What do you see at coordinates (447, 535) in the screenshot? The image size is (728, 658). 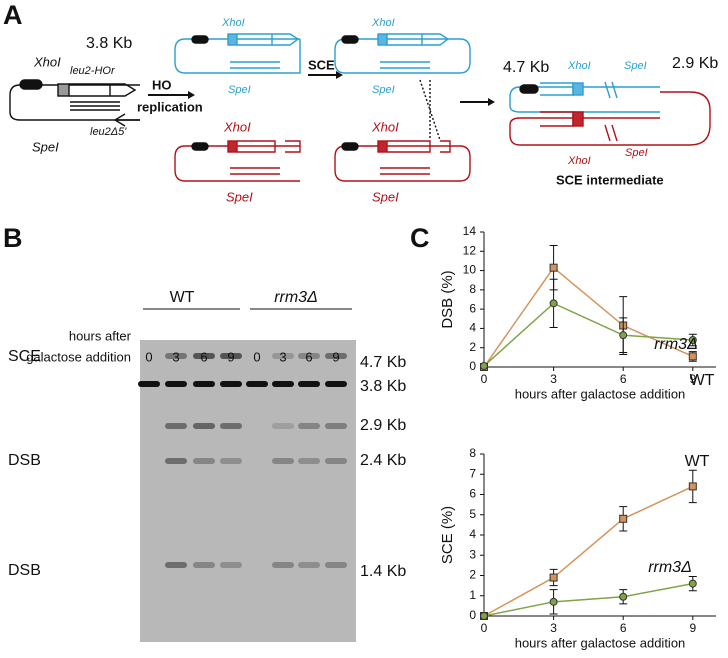 I see `y-axis-label: SCE (%)` at bounding box center [447, 535].